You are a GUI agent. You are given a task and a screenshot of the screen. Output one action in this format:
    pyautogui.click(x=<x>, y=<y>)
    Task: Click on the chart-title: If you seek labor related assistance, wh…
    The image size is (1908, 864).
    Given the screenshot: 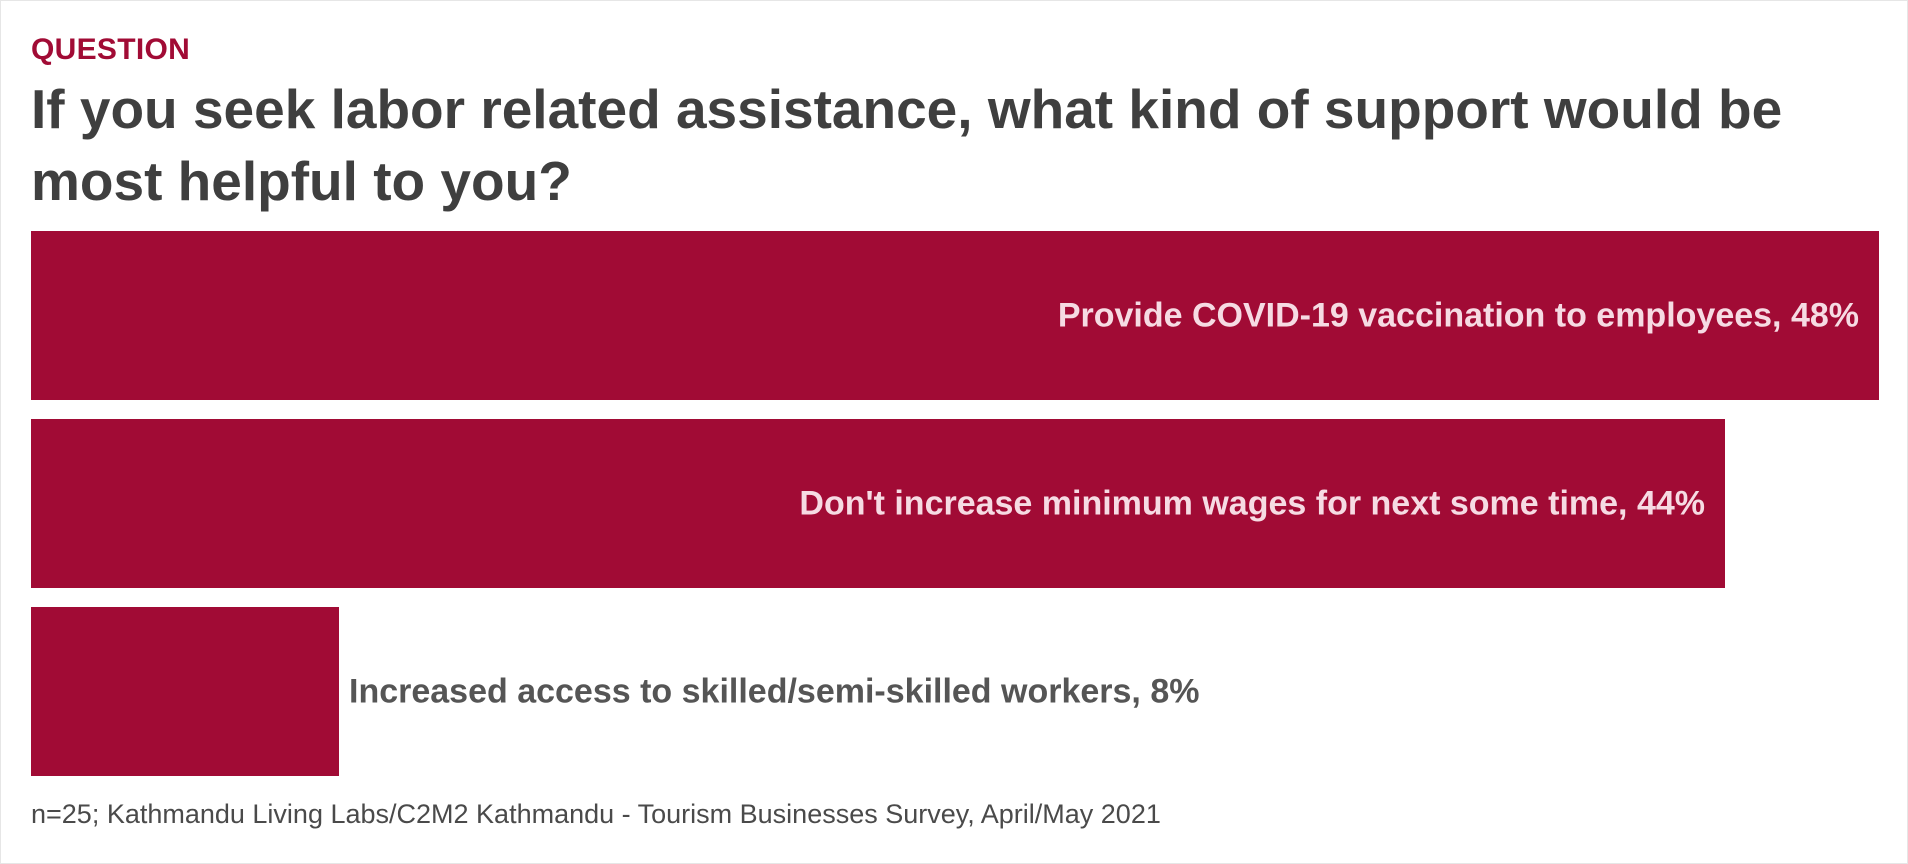 What is the action you would take?
    pyautogui.click(x=907, y=145)
    